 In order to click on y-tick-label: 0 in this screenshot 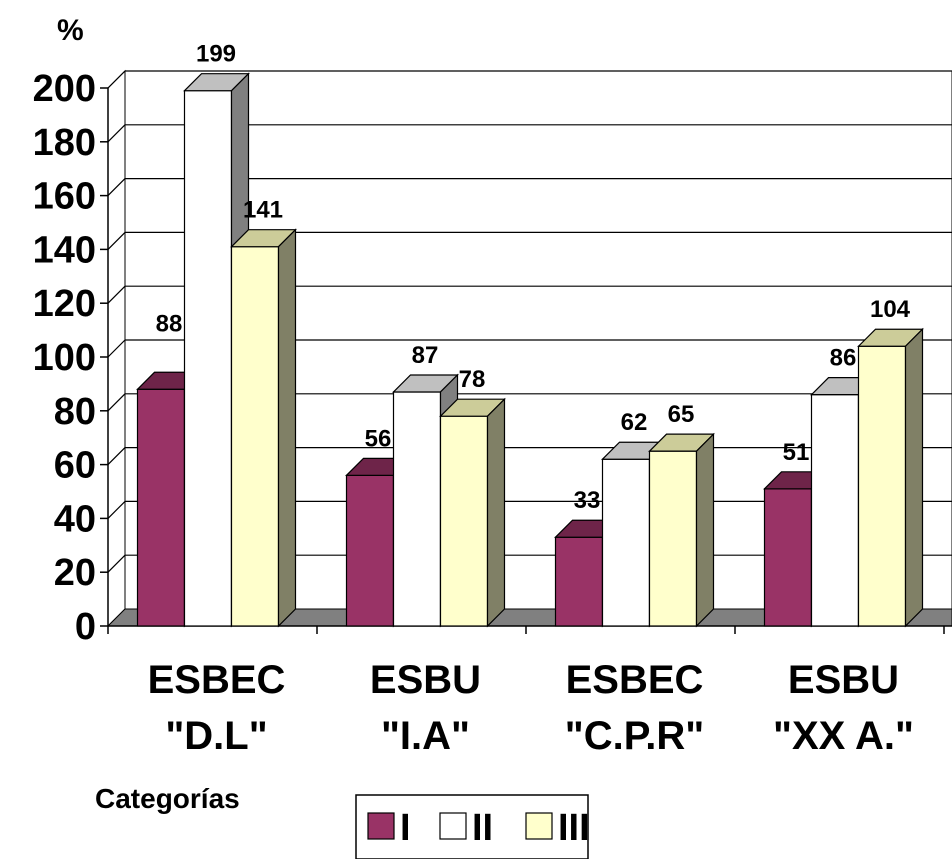, I will do `click(85, 627)`.